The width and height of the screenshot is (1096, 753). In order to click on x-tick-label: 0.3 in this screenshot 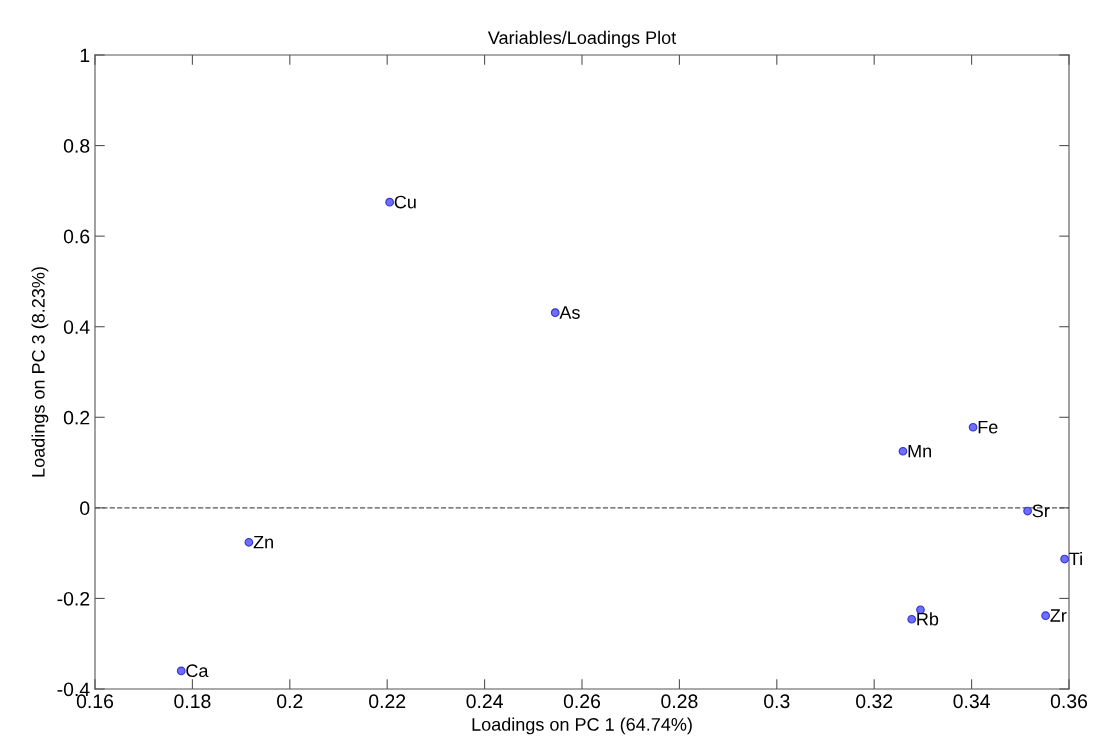, I will do `click(777, 701)`.